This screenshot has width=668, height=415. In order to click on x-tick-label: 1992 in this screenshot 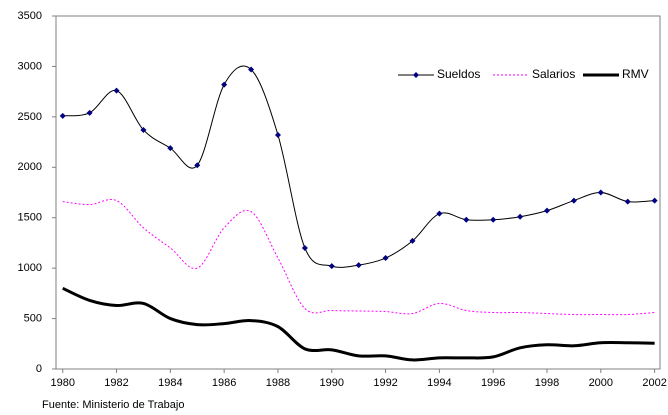, I will do `click(385, 383)`.